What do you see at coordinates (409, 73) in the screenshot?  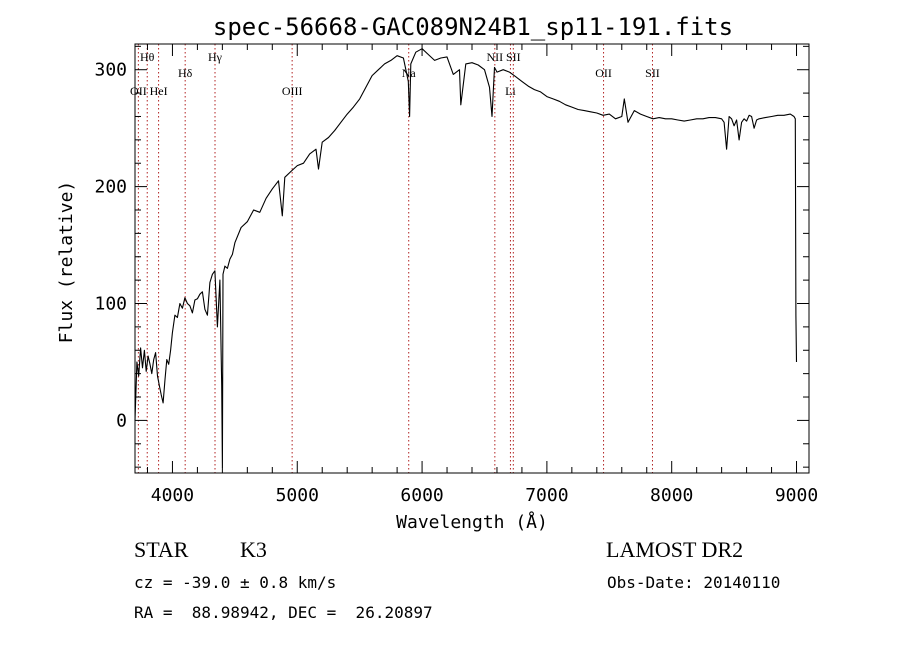 I see `line-marker-label: Na` at bounding box center [409, 73].